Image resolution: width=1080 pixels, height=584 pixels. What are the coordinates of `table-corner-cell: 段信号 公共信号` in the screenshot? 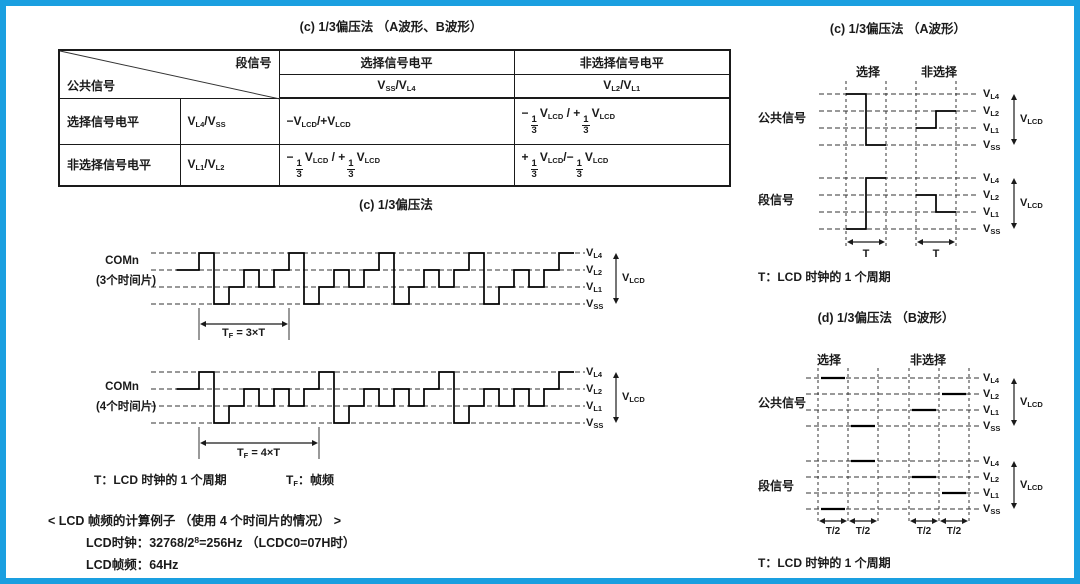 It's located at (169, 74).